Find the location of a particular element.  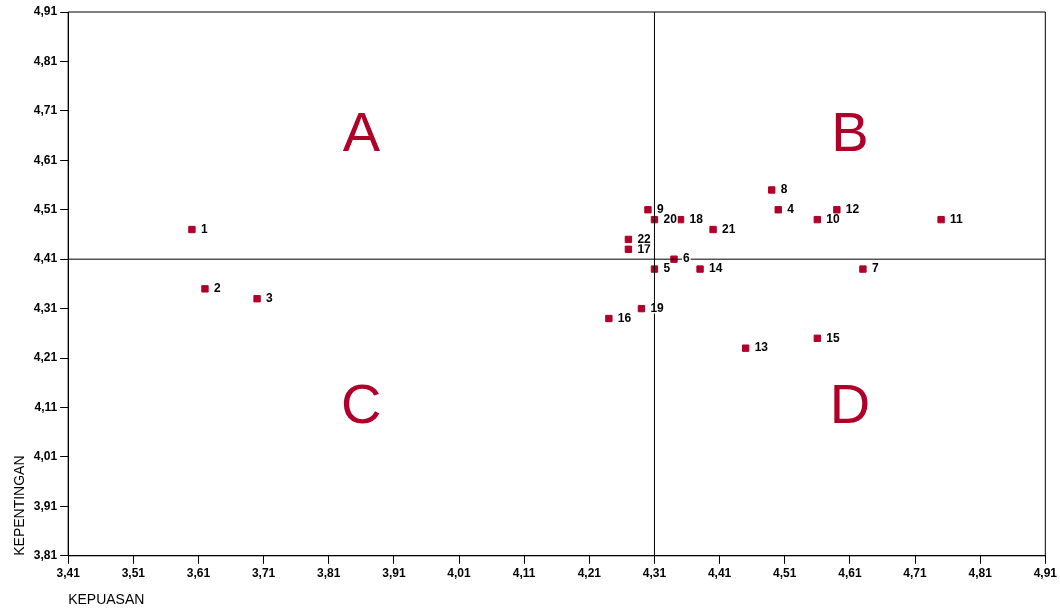

annotation: C is located at coordinates (361, 403).